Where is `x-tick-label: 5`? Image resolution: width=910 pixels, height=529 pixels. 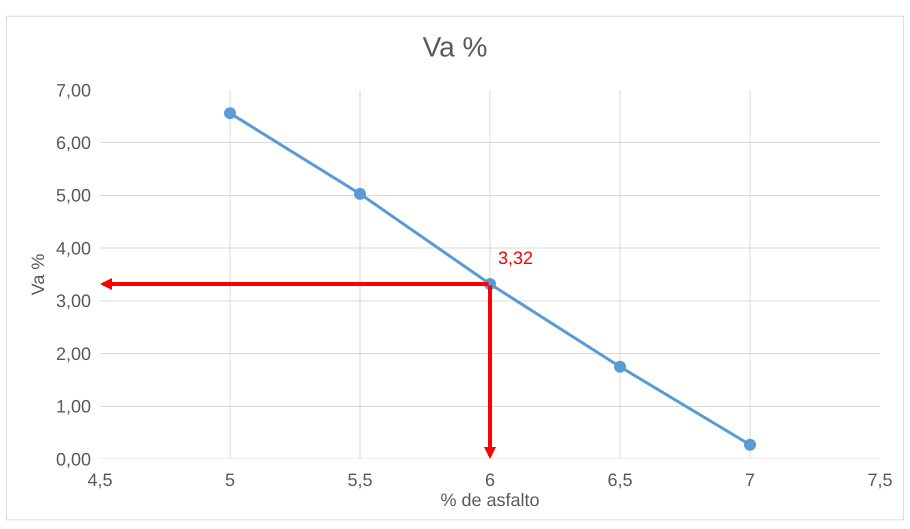 x-tick-label: 5 is located at coordinates (230, 480).